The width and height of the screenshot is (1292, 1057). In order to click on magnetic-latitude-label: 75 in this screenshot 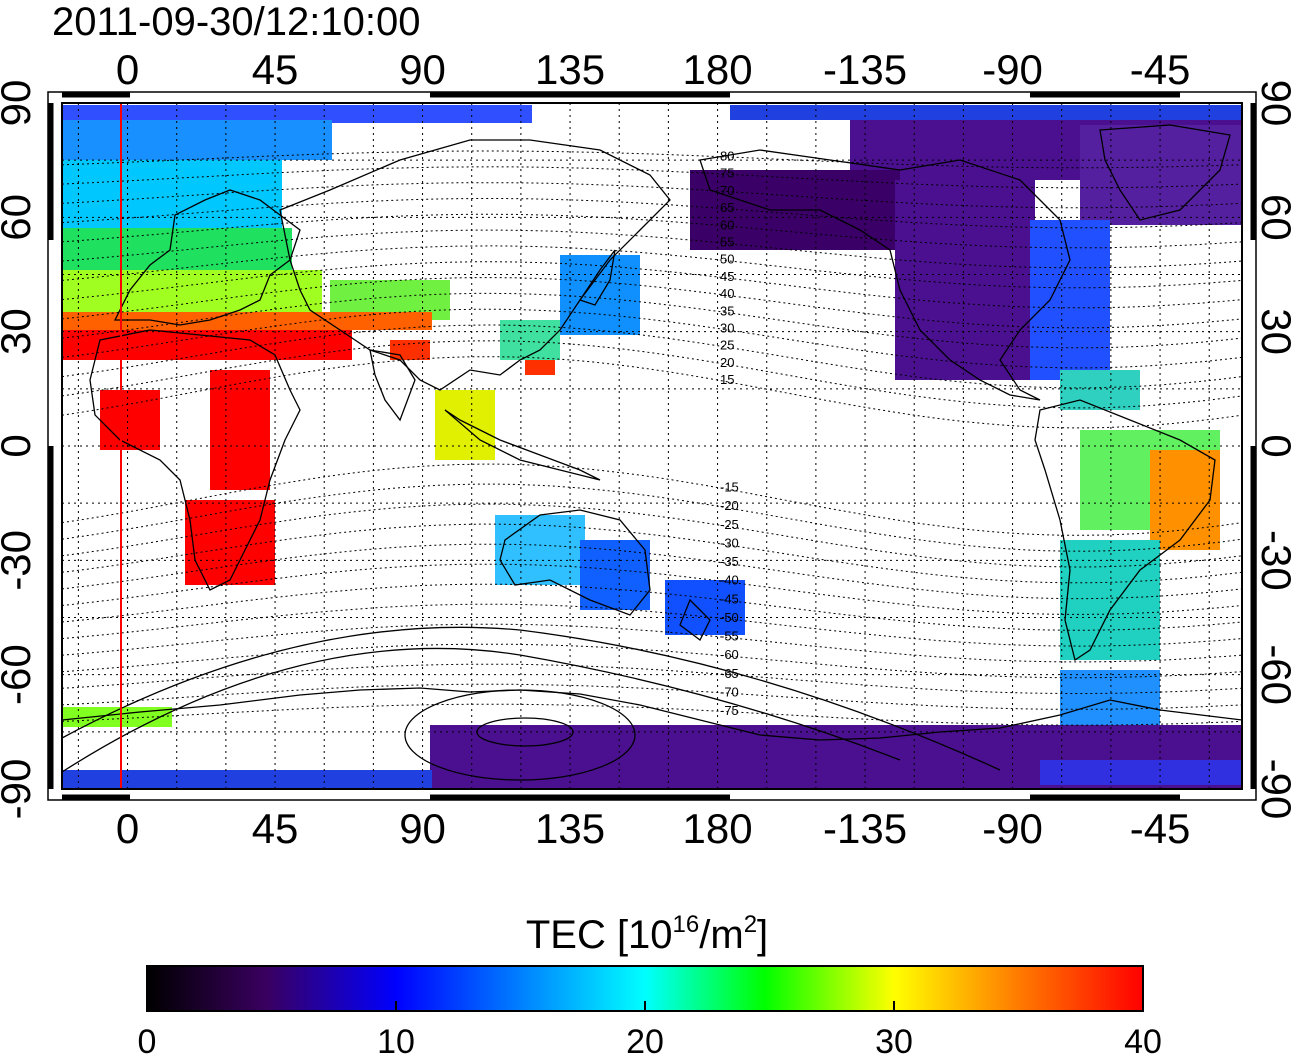, I will do `click(727, 173)`.